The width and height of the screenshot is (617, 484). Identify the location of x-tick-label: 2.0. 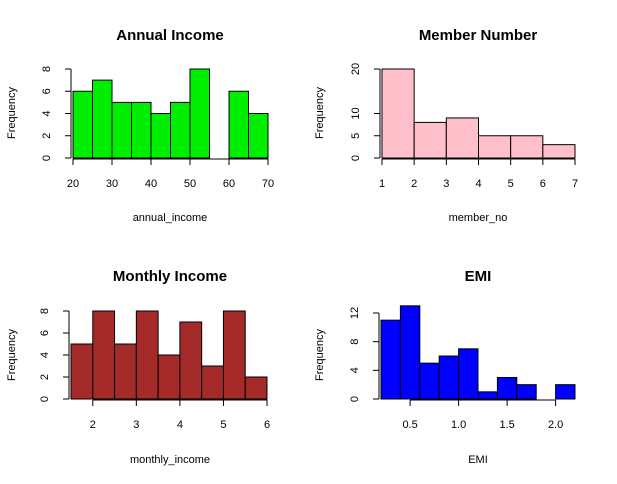
(555, 425).